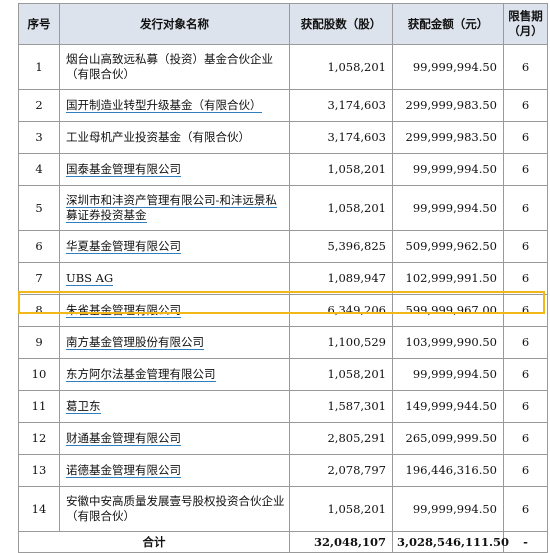 The width and height of the screenshot is (550, 553). What do you see at coordinates (39, 342) in the screenshot?
I see `row-no: 9` at bounding box center [39, 342].